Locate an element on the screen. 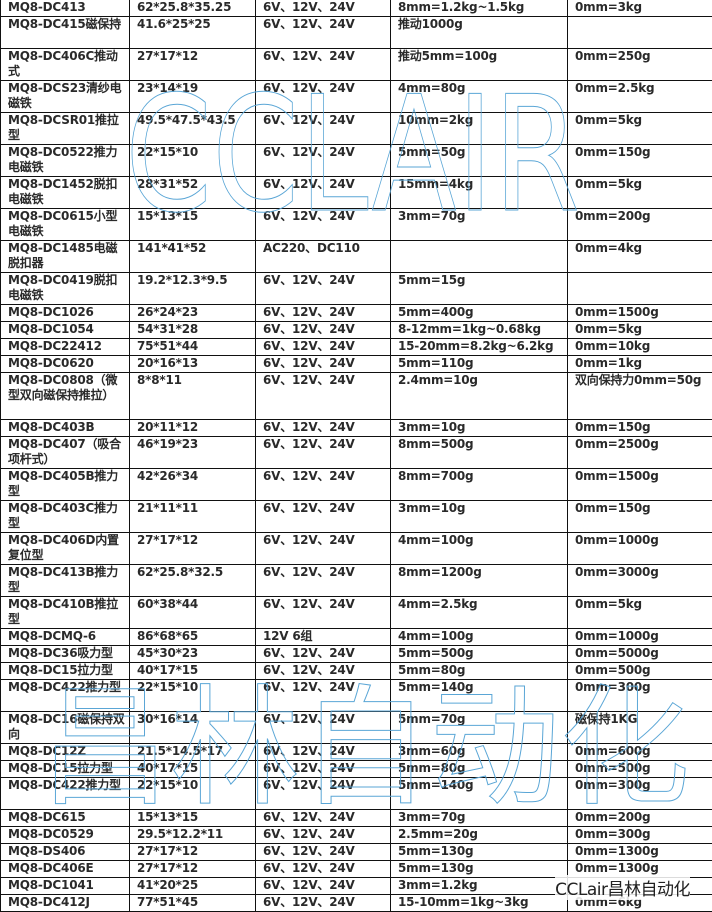  dimensions-cell: 41.6*25*25 is located at coordinates (192, 32).